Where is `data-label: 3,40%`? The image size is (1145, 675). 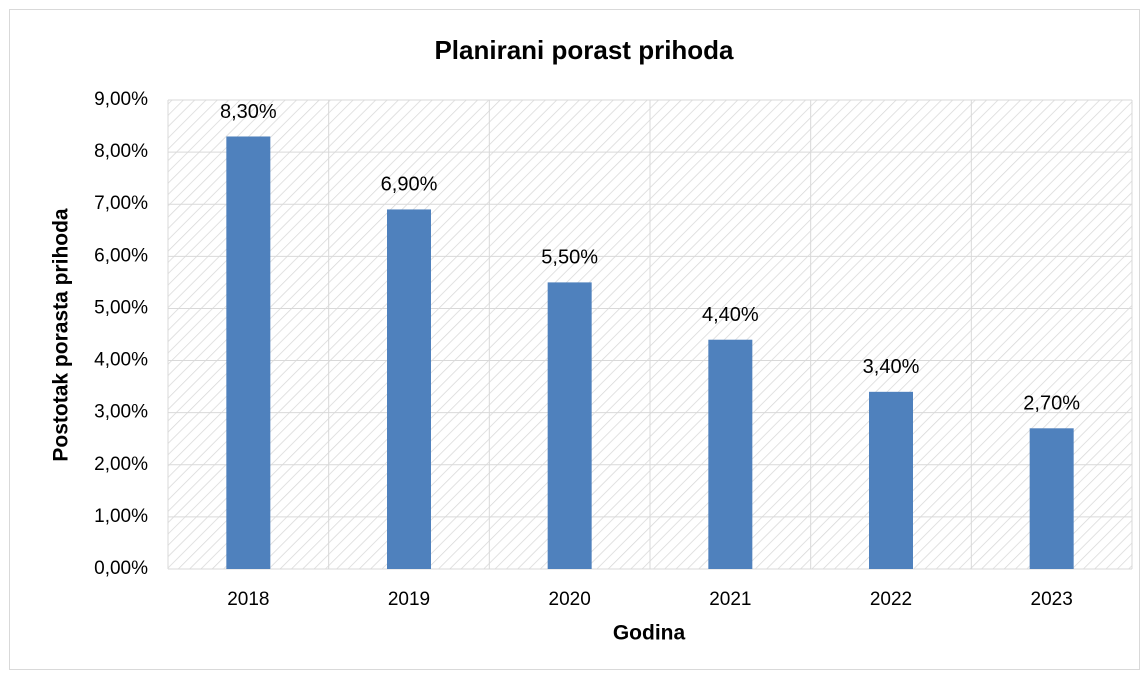 data-label: 3,40% is located at coordinates (891, 367).